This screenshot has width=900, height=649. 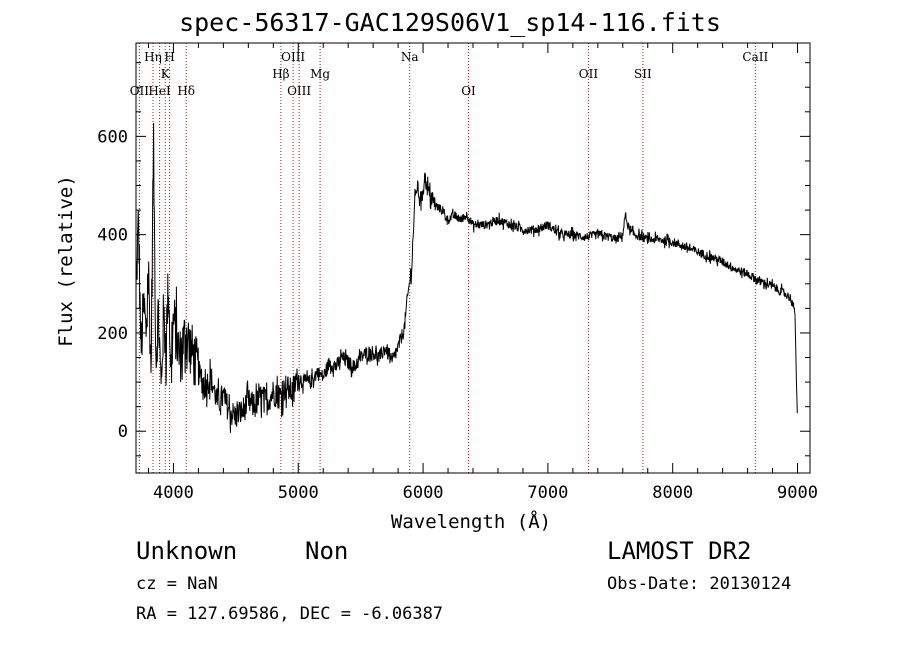 I want to click on spectral-line-label: H, so click(x=169, y=57).